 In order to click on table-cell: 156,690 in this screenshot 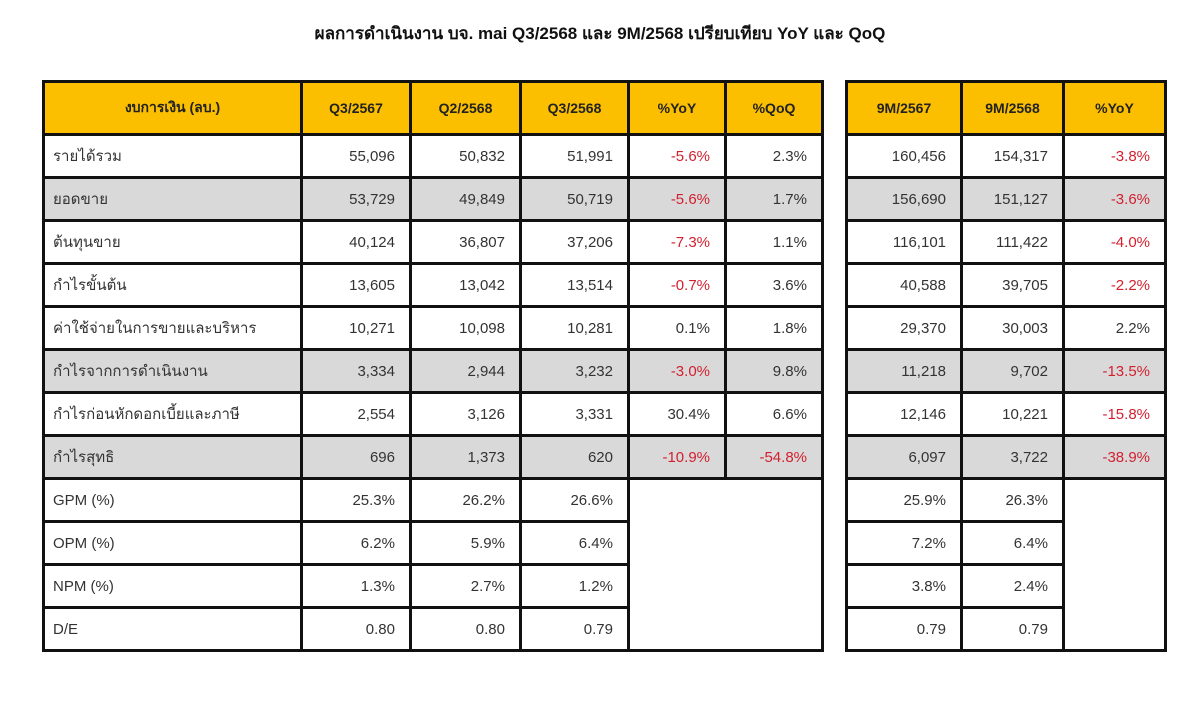, I will do `click(904, 199)`.